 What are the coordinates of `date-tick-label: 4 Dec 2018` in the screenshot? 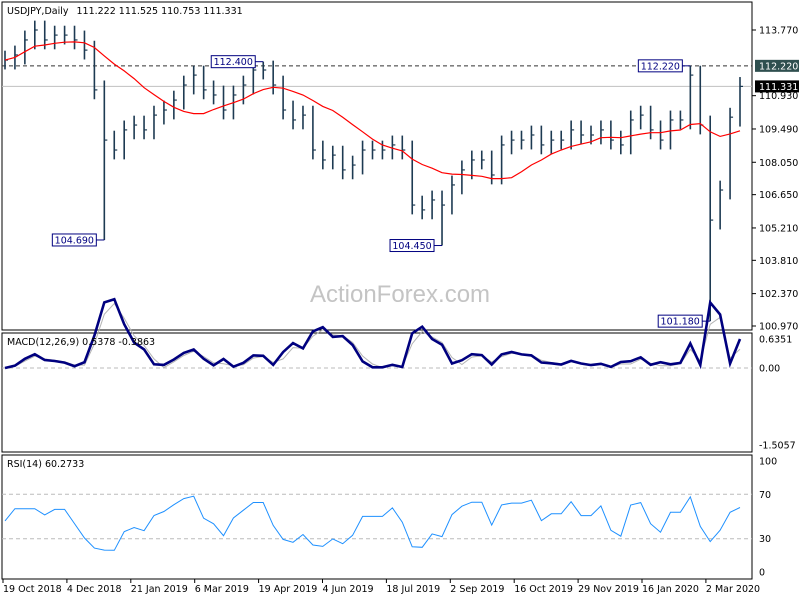 It's located at (94, 589).